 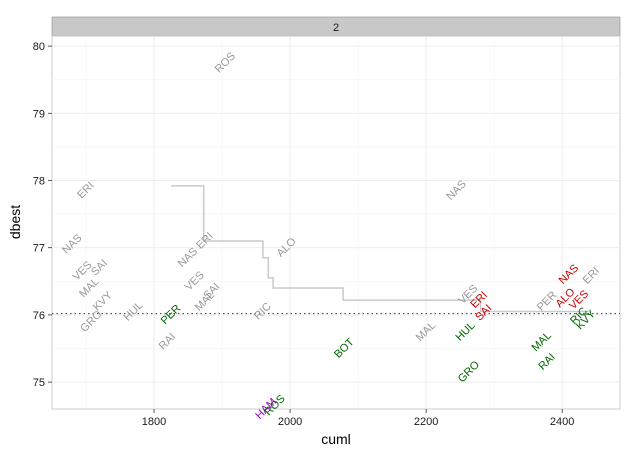 I want to click on y-tick-label: 78, so click(x=39, y=181).